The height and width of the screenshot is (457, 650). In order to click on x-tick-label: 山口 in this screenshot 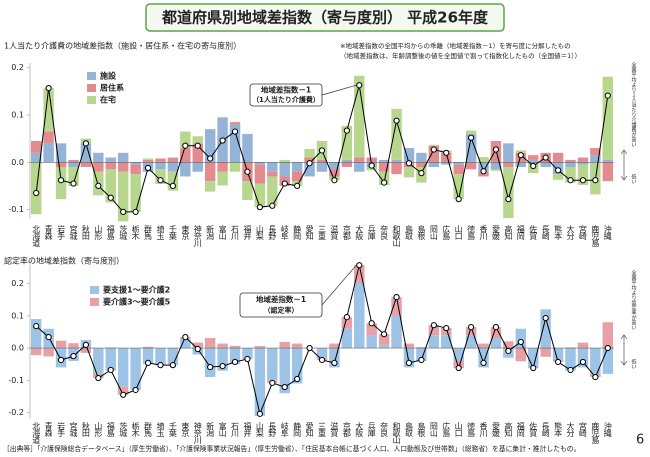, I will do `click(458, 429)`.